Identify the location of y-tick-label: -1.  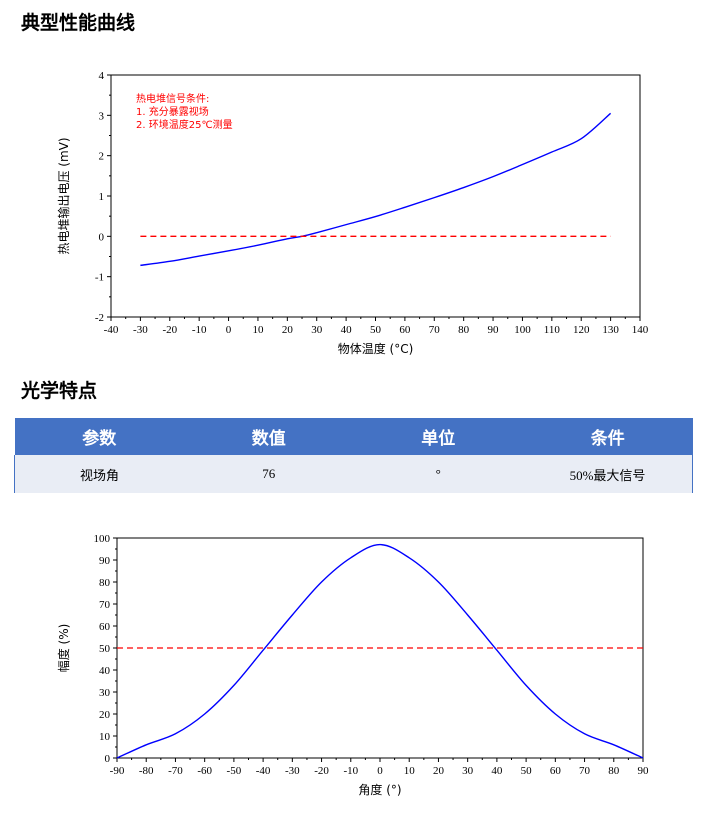
(99, 278).